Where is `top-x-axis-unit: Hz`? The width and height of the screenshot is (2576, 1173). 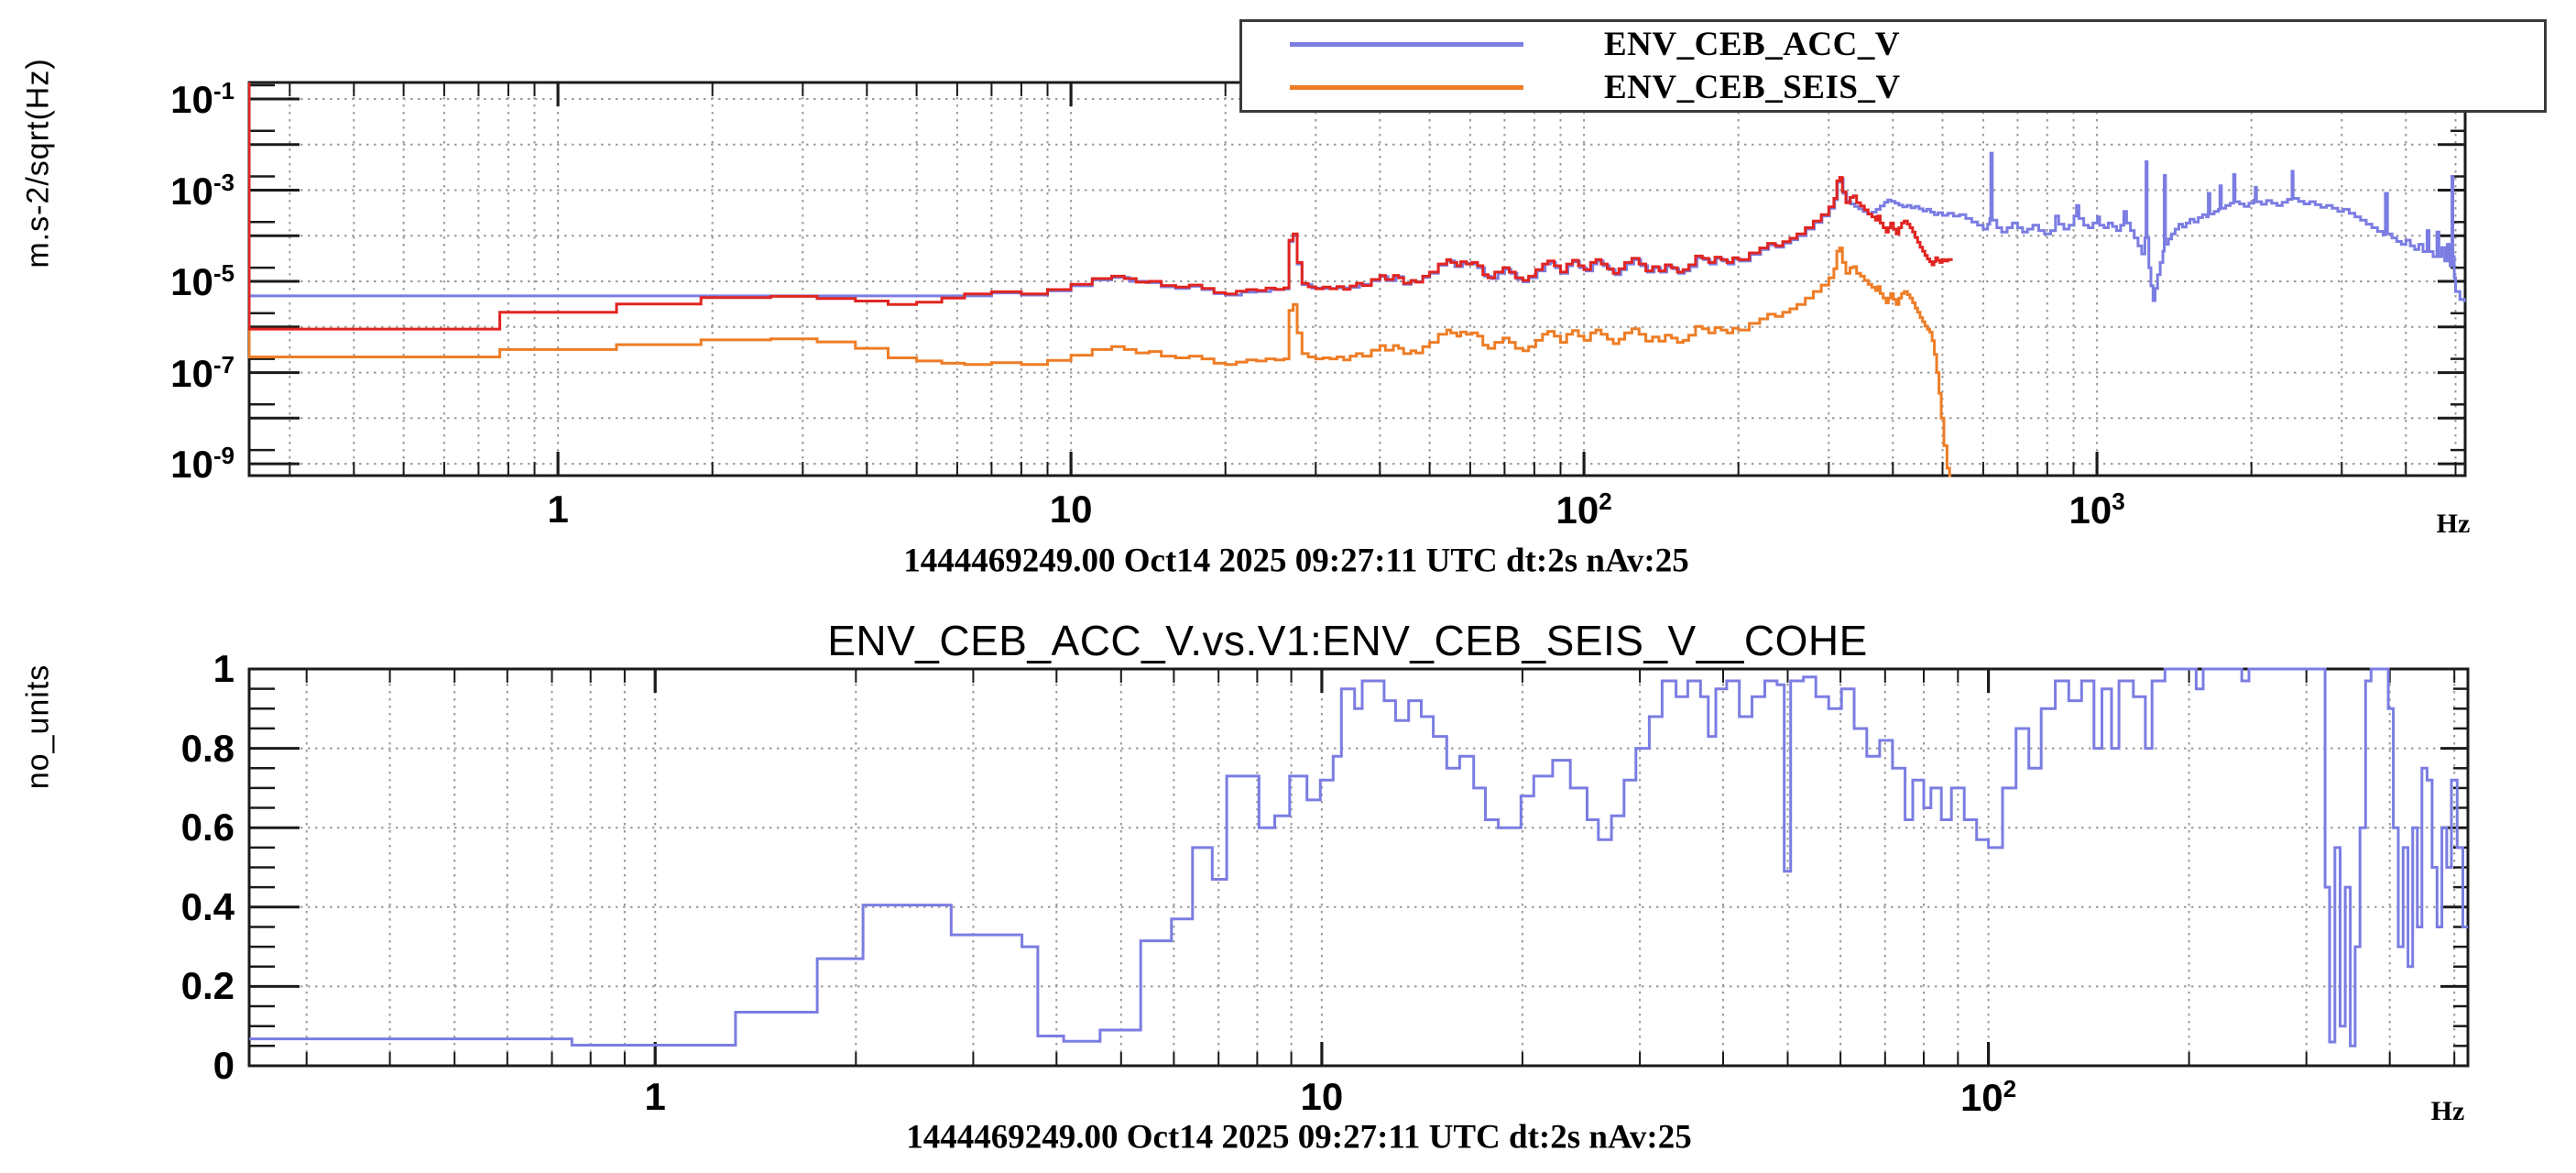
top-x-axis-unit: Hz is located at coordinates (2453, 524).